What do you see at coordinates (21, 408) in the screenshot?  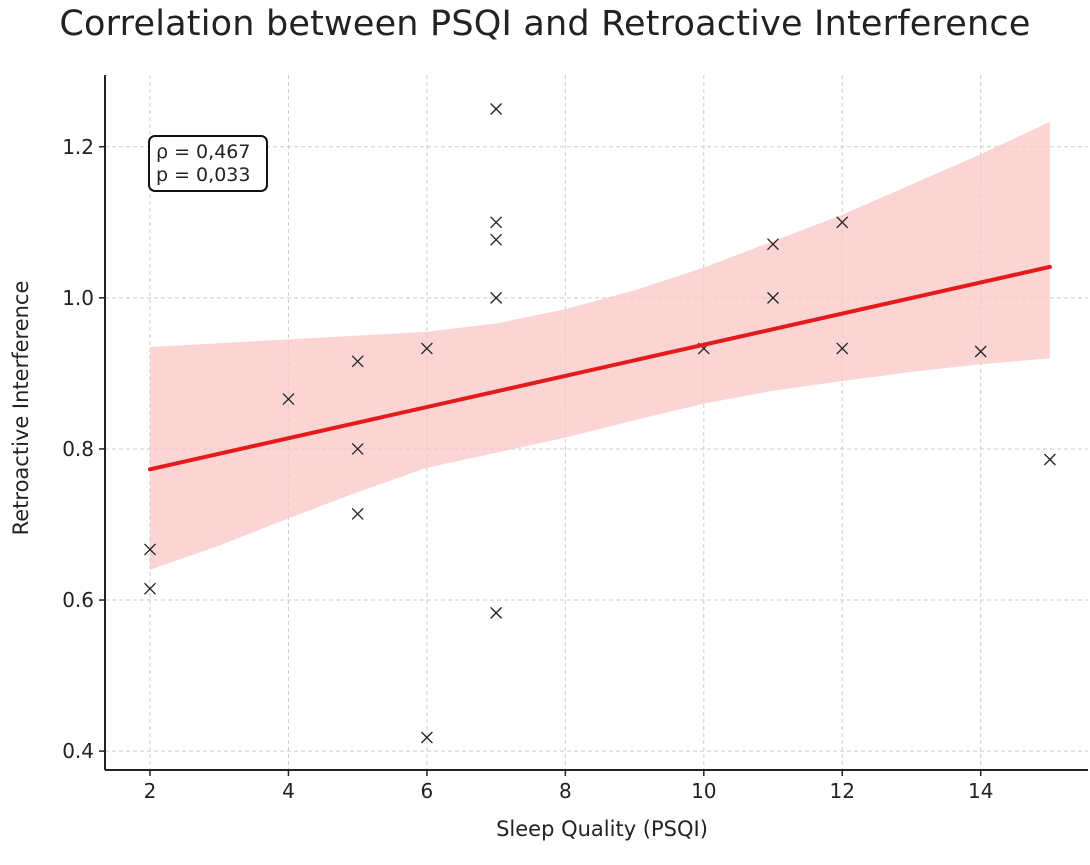 I see `y-axis-label: Retroactive Interference` at bounding box center [21, 408].